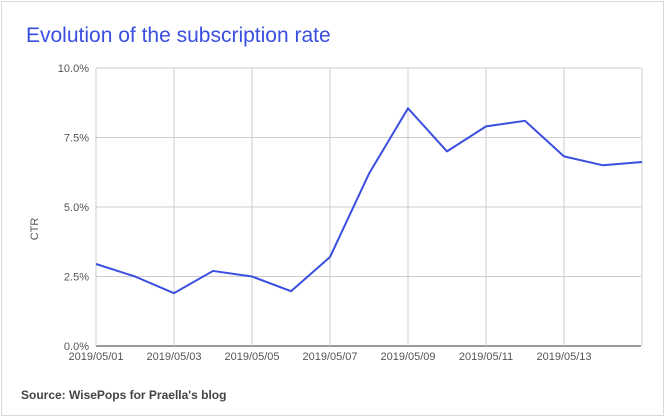 The width and height of the screenshot is (667, 419). What do you see at coordinates (407, 357) in the screenshot?
I see `x-tick-label: 2019/05/09` at bounding box center [407, 357].